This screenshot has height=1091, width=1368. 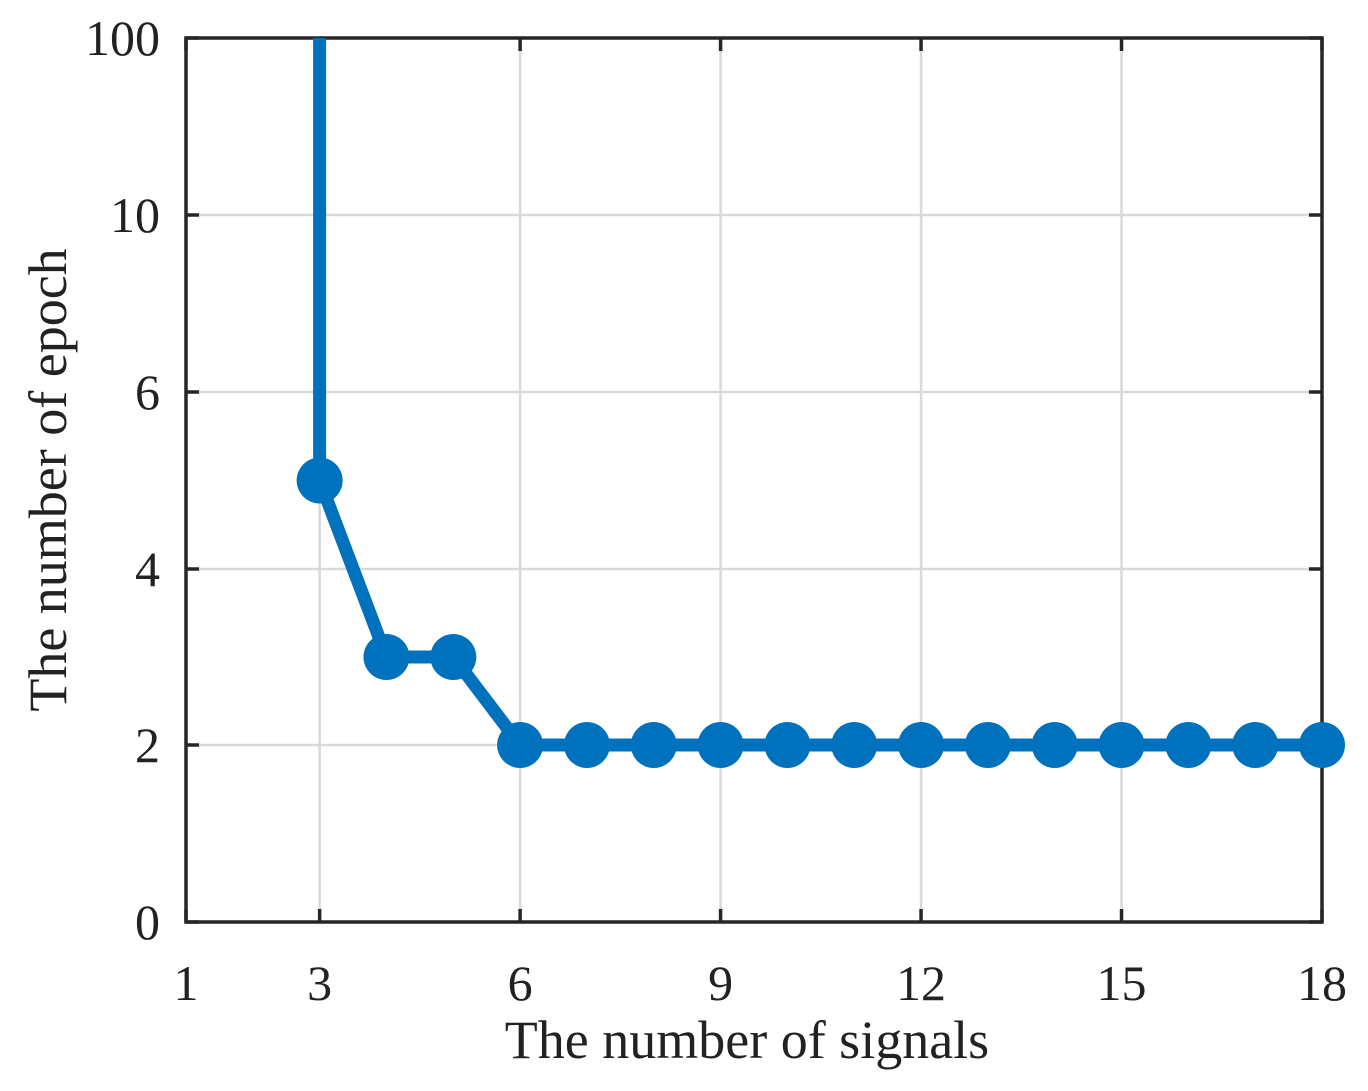 I want to click on x-tick-label-15: 15, so click(x=1122, y=983).